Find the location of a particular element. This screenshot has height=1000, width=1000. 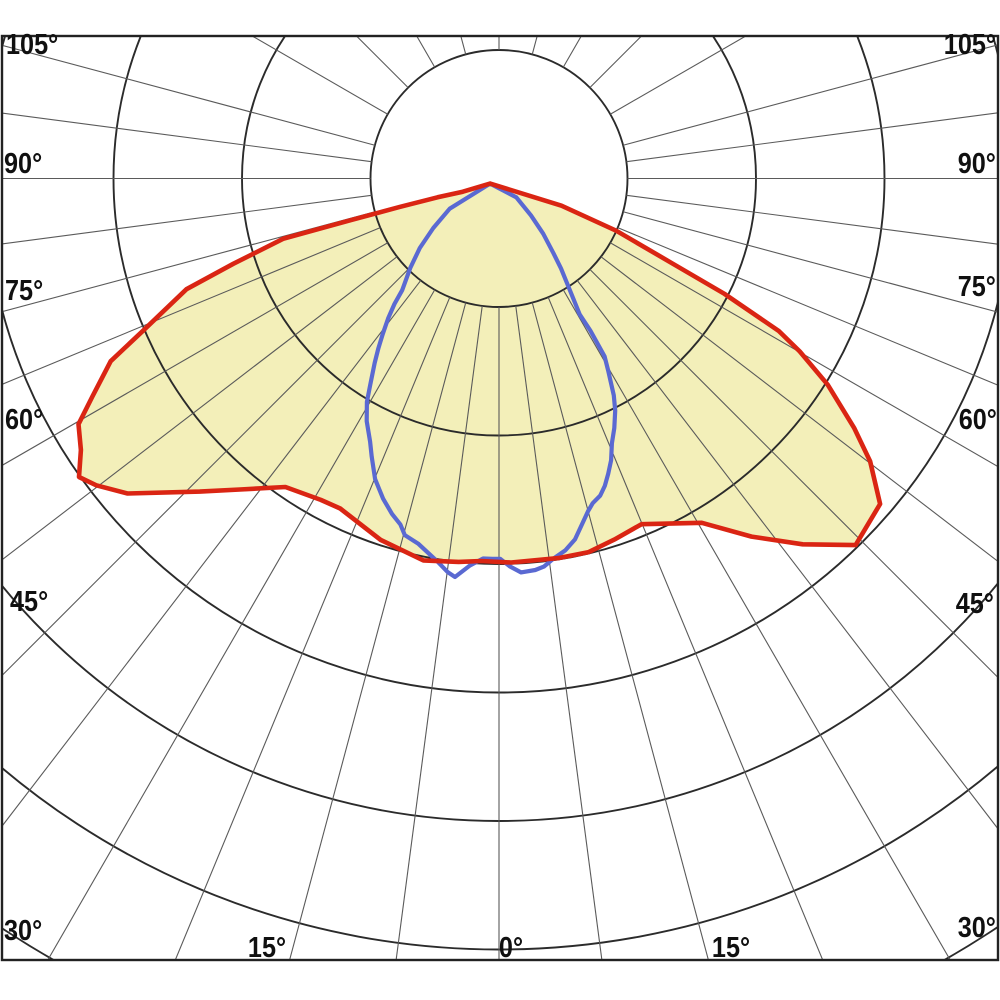

angle-label-left-45: 45° is located at coordinates (29, 602).